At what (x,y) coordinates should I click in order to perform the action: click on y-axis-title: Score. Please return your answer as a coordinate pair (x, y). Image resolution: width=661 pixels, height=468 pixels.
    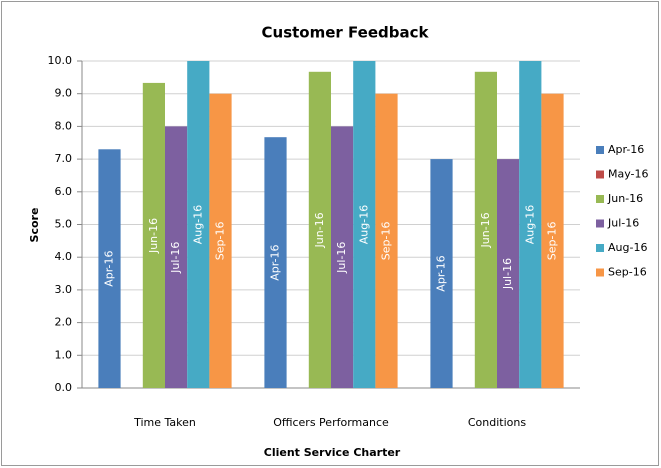
    Looking at the image, I should click on (34, 225).